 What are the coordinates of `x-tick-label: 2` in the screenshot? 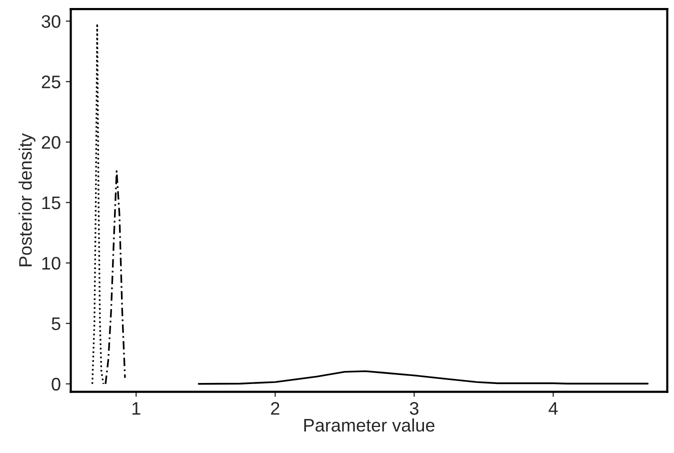 It's located at (275, 408).